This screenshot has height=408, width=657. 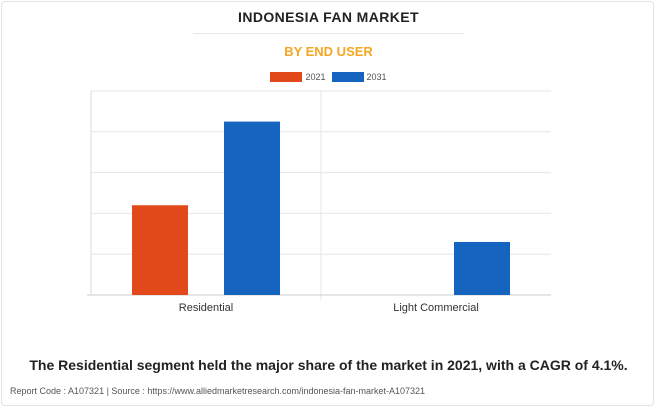 I want to click on bar-2021-residential, so click(x=160, y=250).